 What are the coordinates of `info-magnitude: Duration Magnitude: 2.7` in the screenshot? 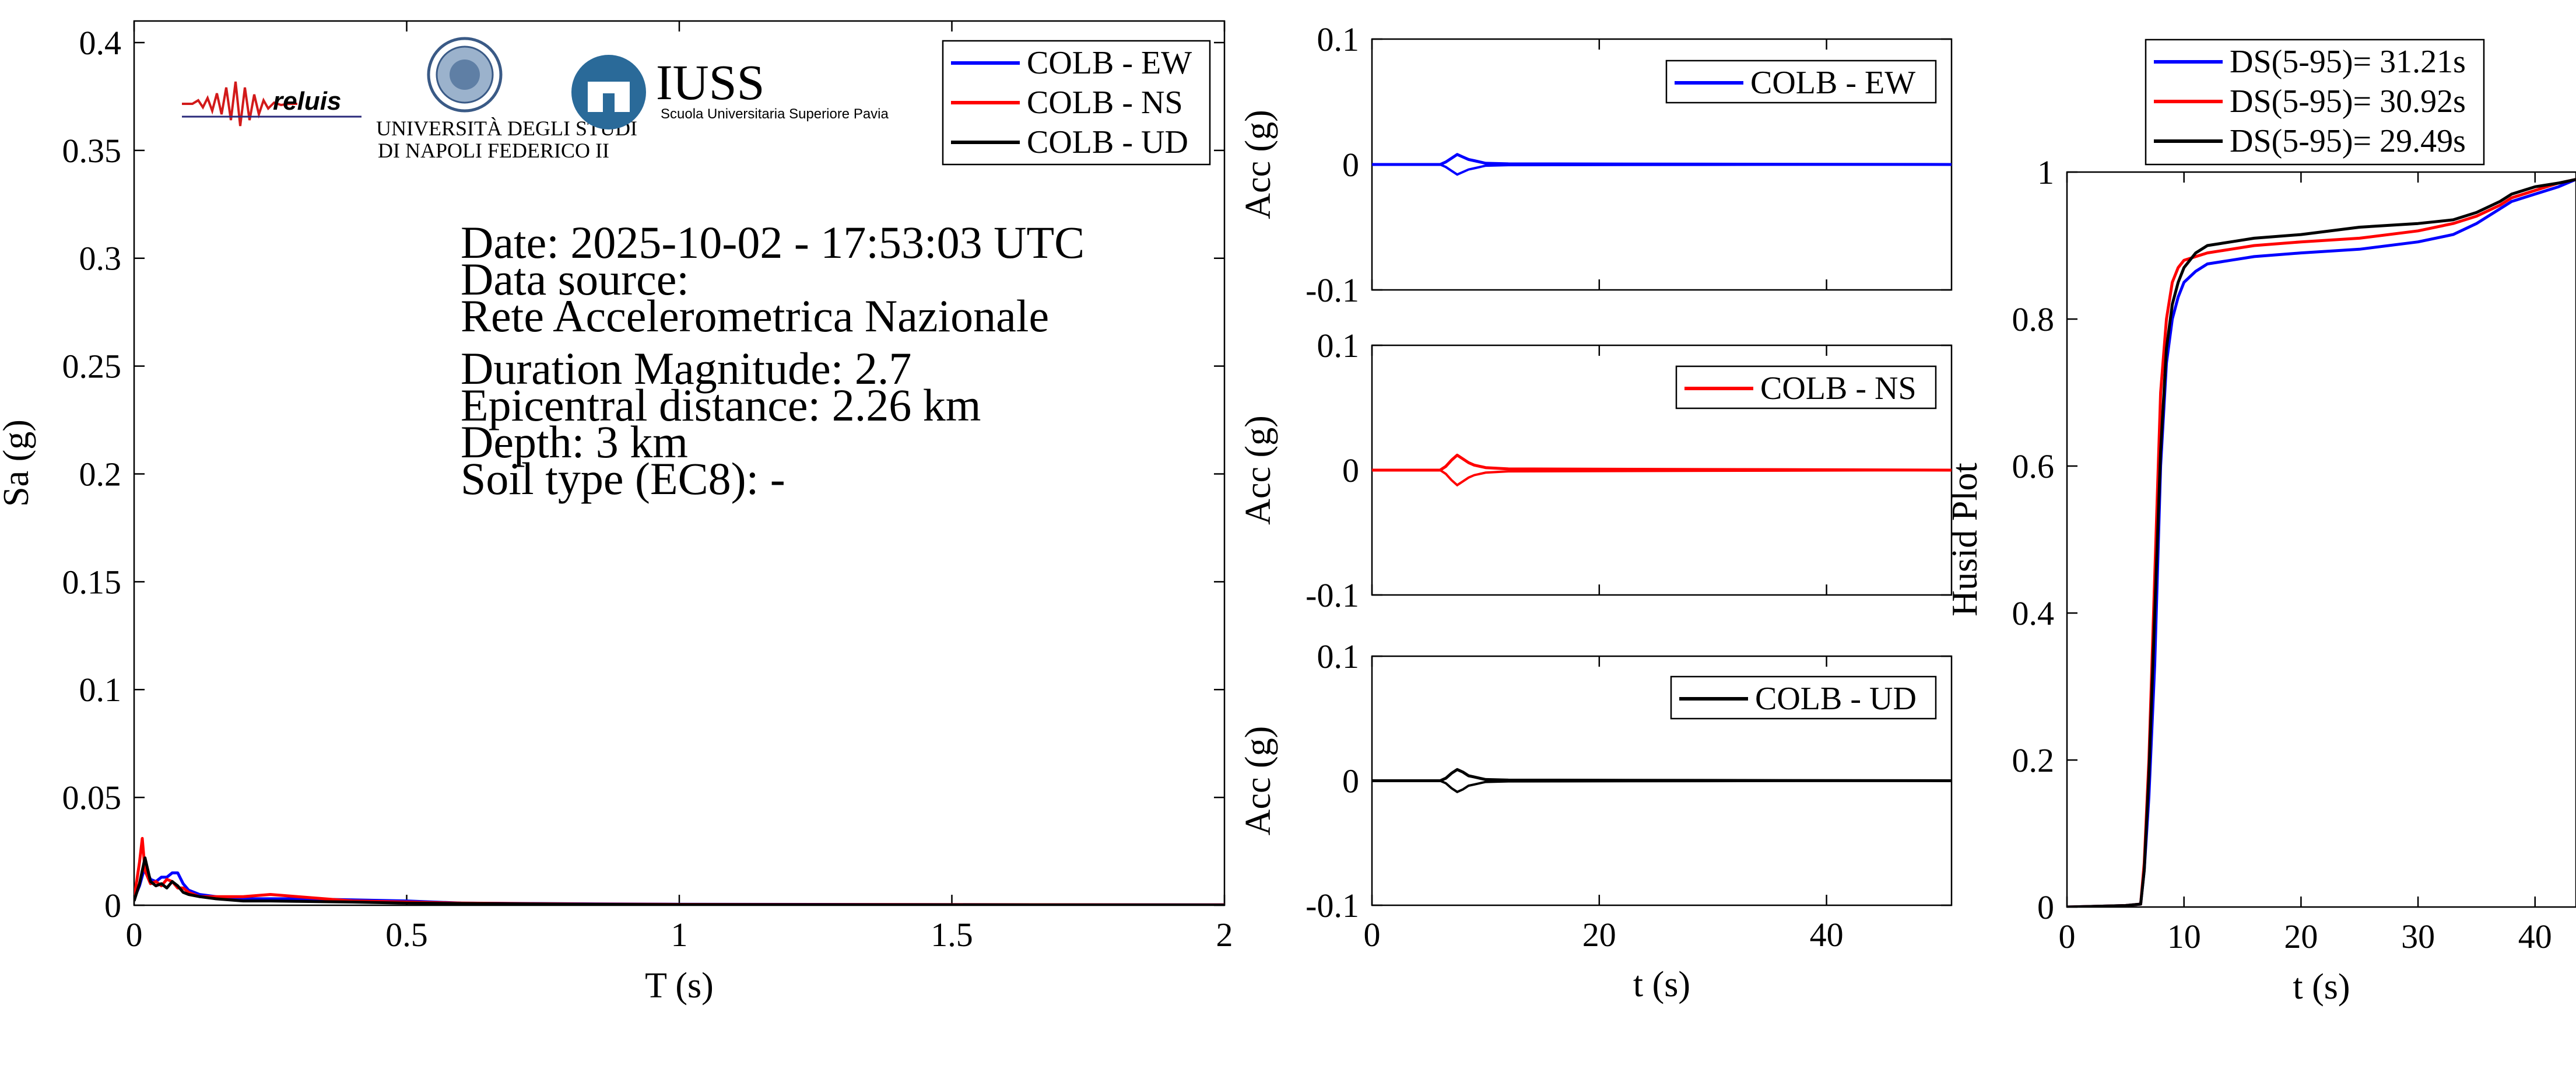 It's located at (686, 368).